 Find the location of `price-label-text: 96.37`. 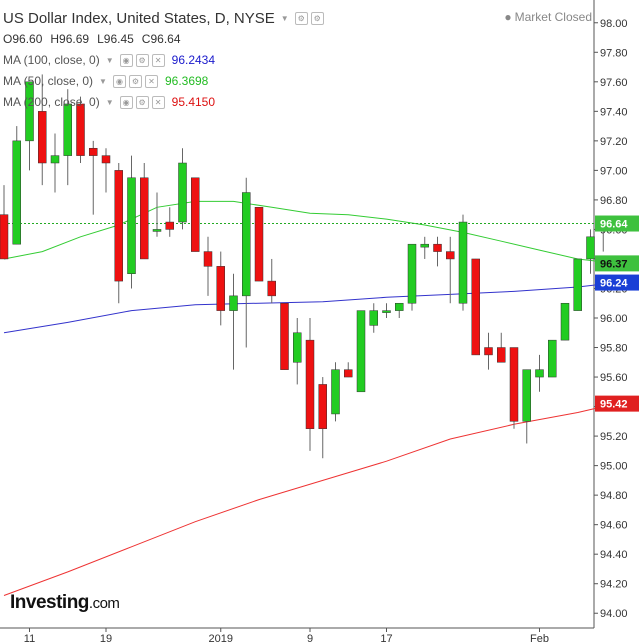

price-label-text: 96.37 is located at coordinates (614, 264).